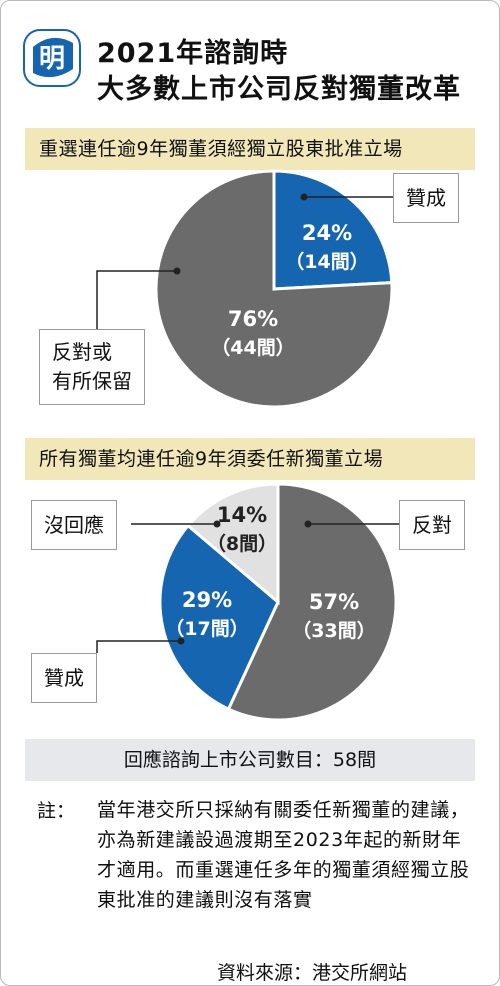 The image size is (500, 986). Describe the element at coordinates (308, 524) in the screenshot. I see `chart2-oppose-leader-dot` at that location.